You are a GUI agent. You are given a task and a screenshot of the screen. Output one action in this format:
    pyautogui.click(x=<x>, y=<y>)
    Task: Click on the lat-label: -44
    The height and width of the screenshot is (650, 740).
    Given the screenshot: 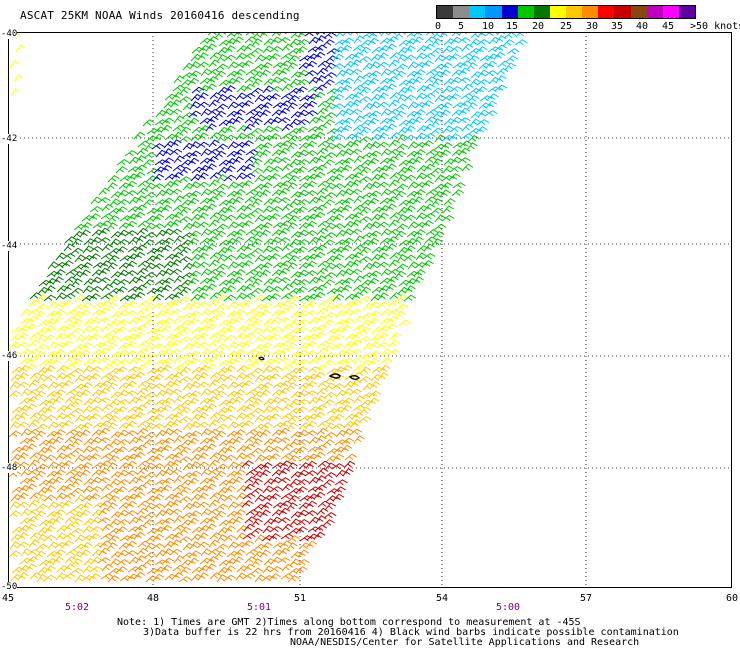 What is the action you would take?
    pyautogui.click(x=9, y=246)
    